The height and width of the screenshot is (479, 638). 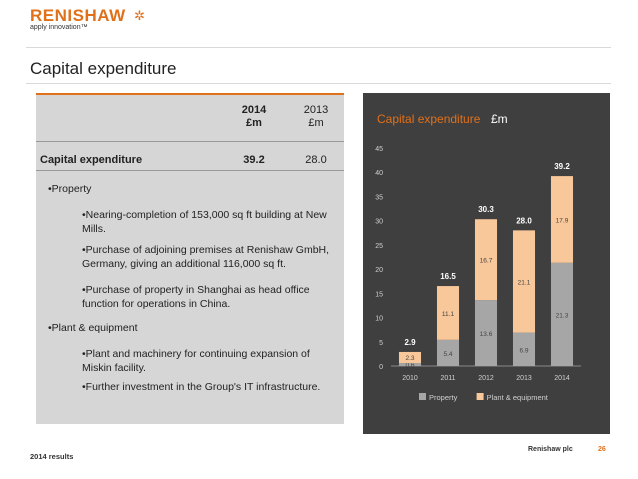 I want to click on segment-data-label: 21.1, so click(x=524, y=282).